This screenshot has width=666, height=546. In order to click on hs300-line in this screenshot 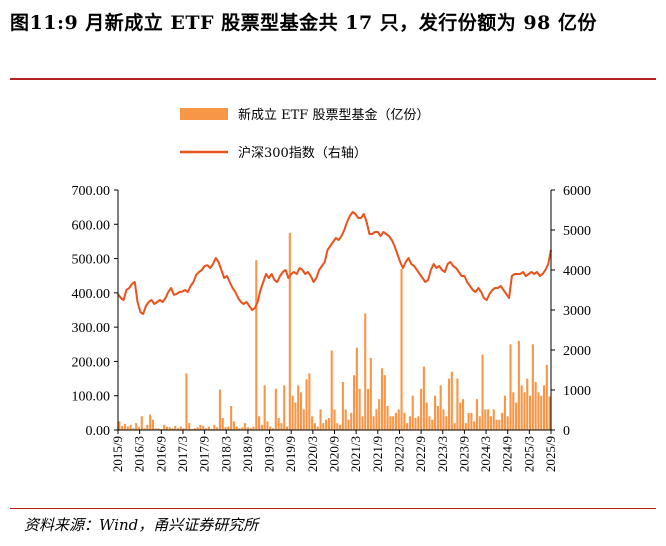, I will do `click(334, 263)`.